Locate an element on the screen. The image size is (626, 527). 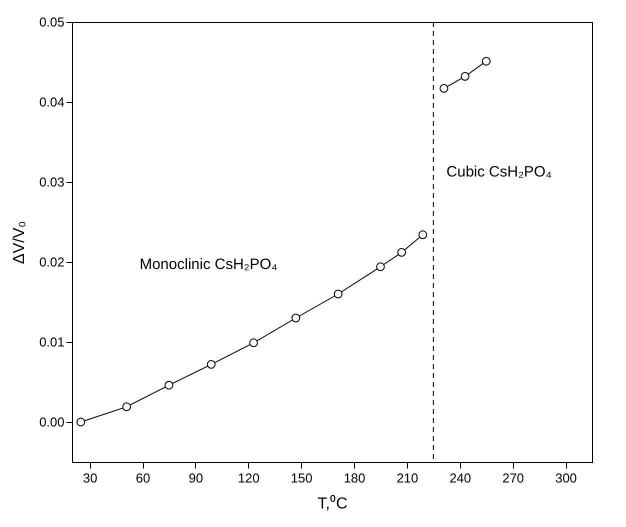
x-tick-label: 180 is located at coordinates (355, 478).